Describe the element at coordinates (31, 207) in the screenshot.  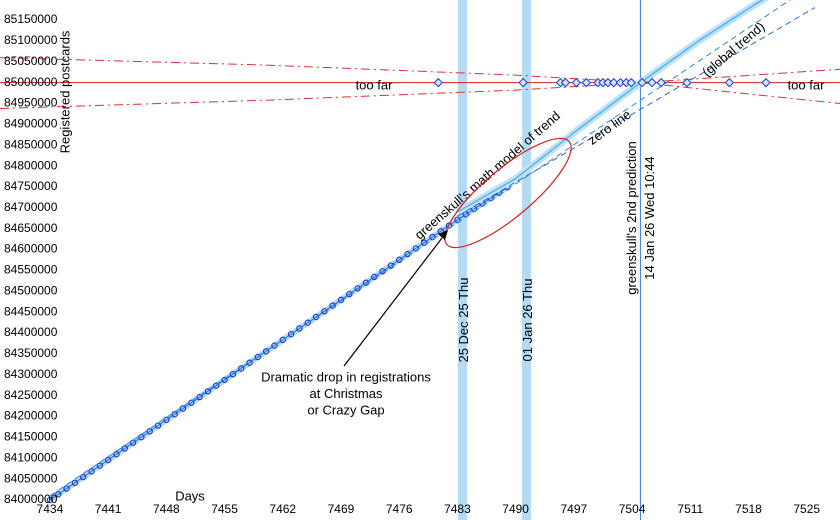
I see `y-tick-label: 84700000` at that location.